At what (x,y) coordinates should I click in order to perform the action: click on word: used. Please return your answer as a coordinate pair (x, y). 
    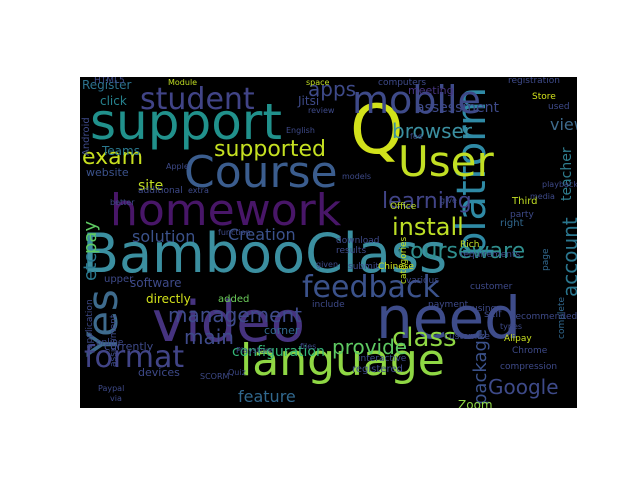
    Looking at the image, I should click on (559, 107).